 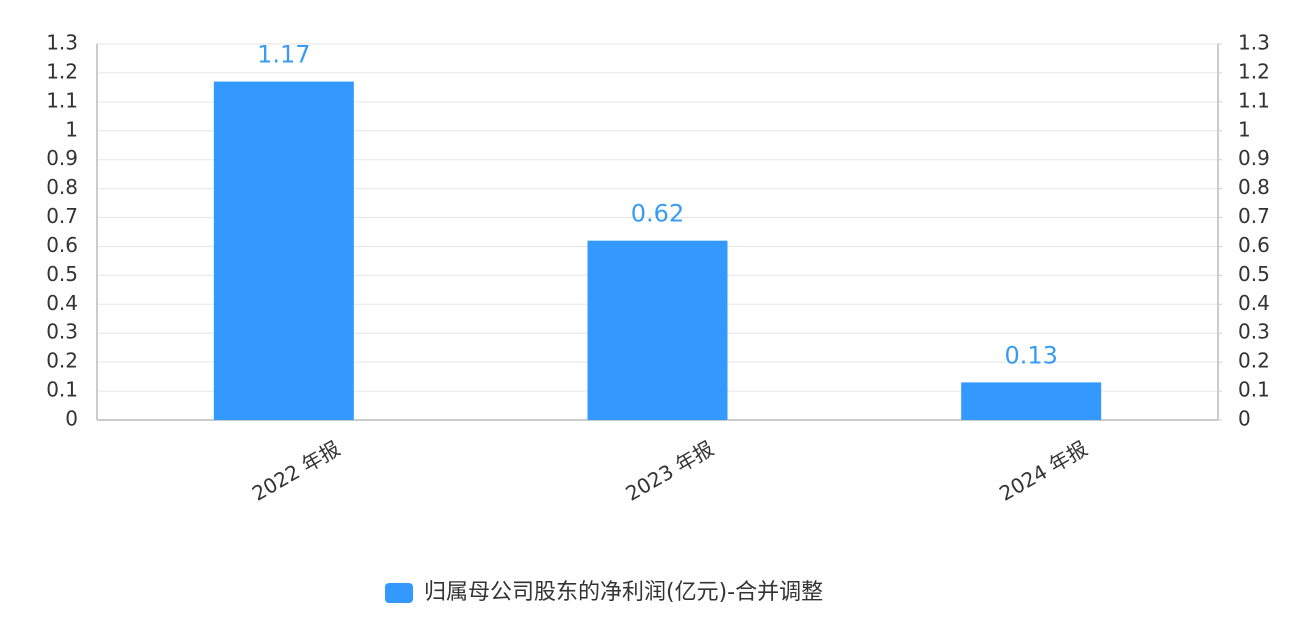 What do you see at coordinates (62, 274) in the screenshot?
I see `y-tick-label: 0.5` at bounding box center [62, 274].